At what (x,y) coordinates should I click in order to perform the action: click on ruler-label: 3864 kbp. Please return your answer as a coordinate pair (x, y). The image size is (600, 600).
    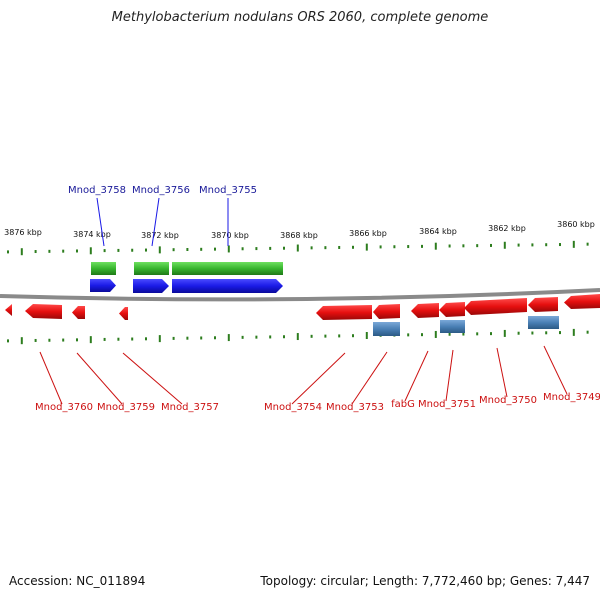
    Looking at the image, I should click on (438, 231).